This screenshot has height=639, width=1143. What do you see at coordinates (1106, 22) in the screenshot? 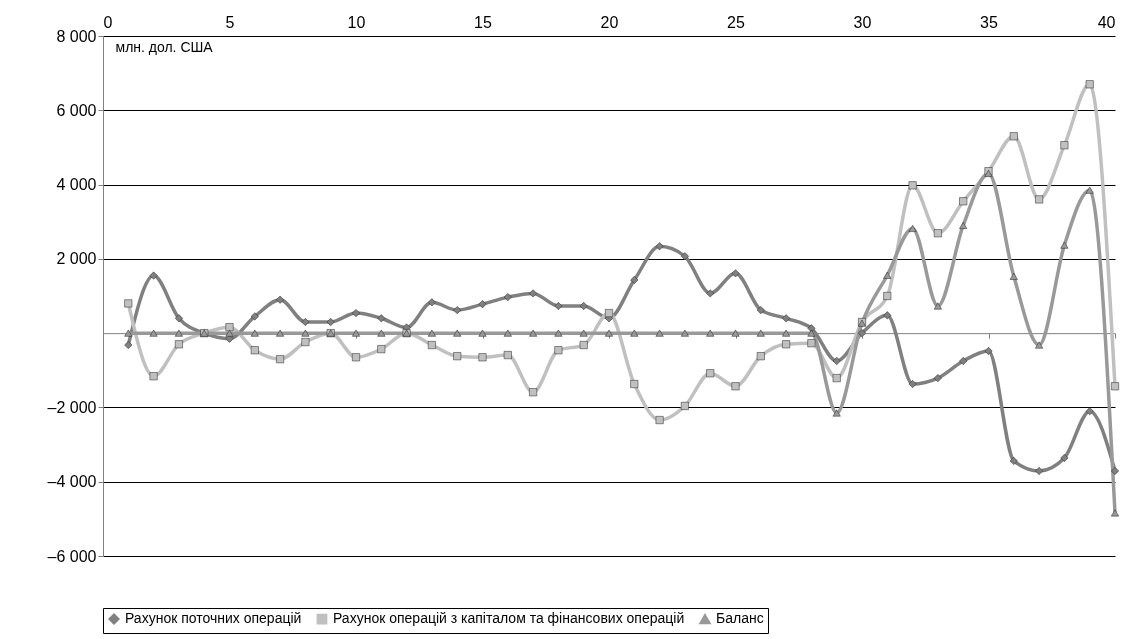
I see `x-tick-label: 40` at bounding box center [1106, 22].